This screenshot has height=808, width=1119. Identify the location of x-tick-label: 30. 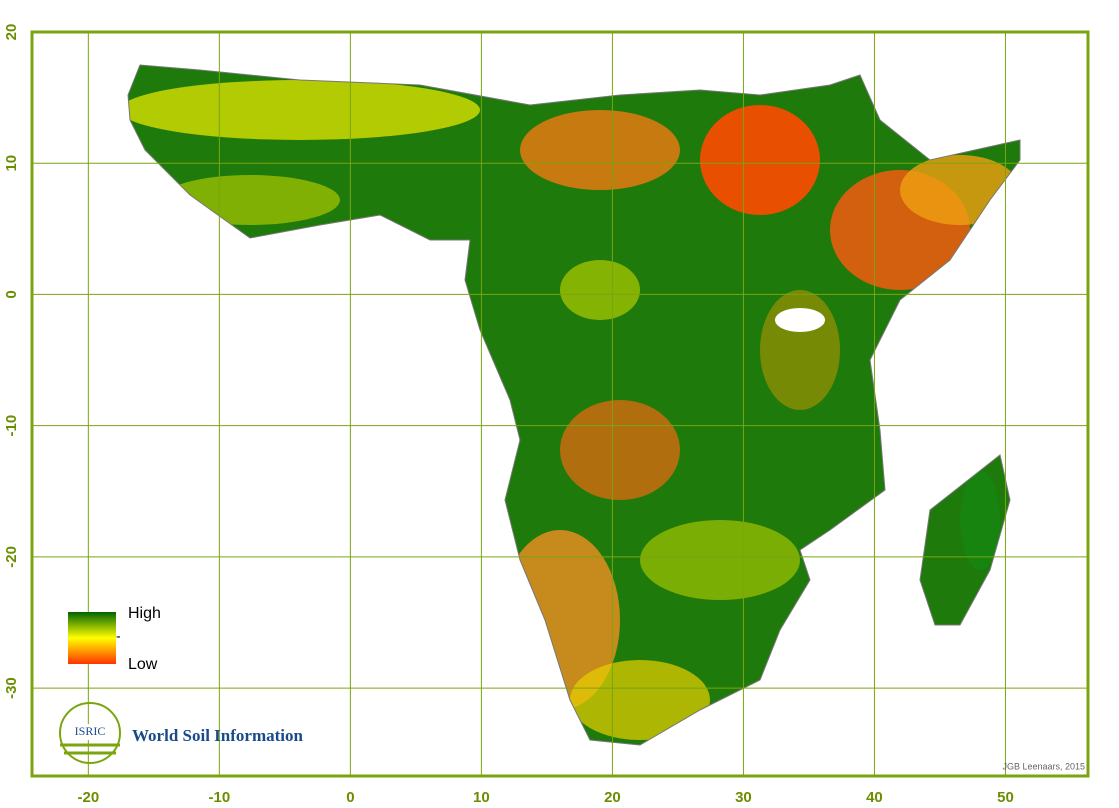
(743, 797).